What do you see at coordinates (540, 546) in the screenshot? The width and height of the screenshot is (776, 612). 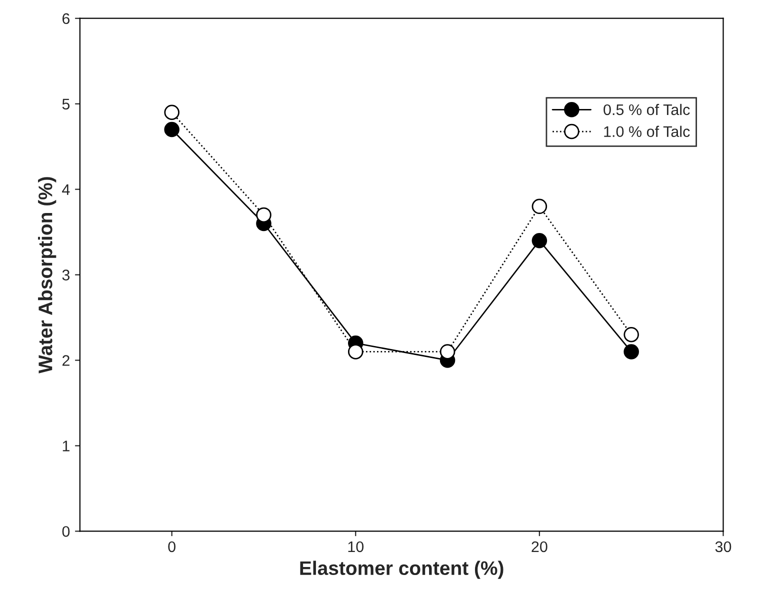 I see `x-tick-label: 20` at bounding box center [540, 546].